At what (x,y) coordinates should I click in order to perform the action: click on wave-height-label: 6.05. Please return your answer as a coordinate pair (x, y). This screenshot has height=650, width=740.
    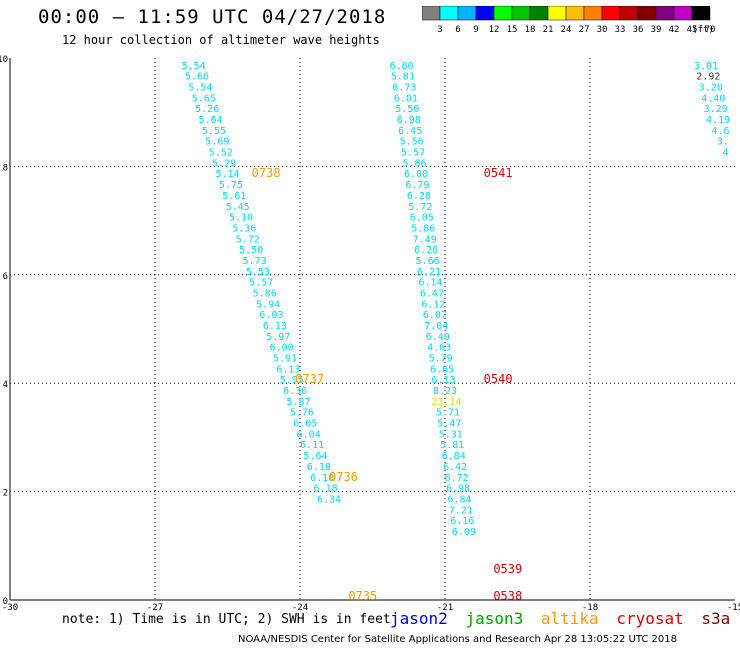
    Looking at the image, I should click on (305, 424).